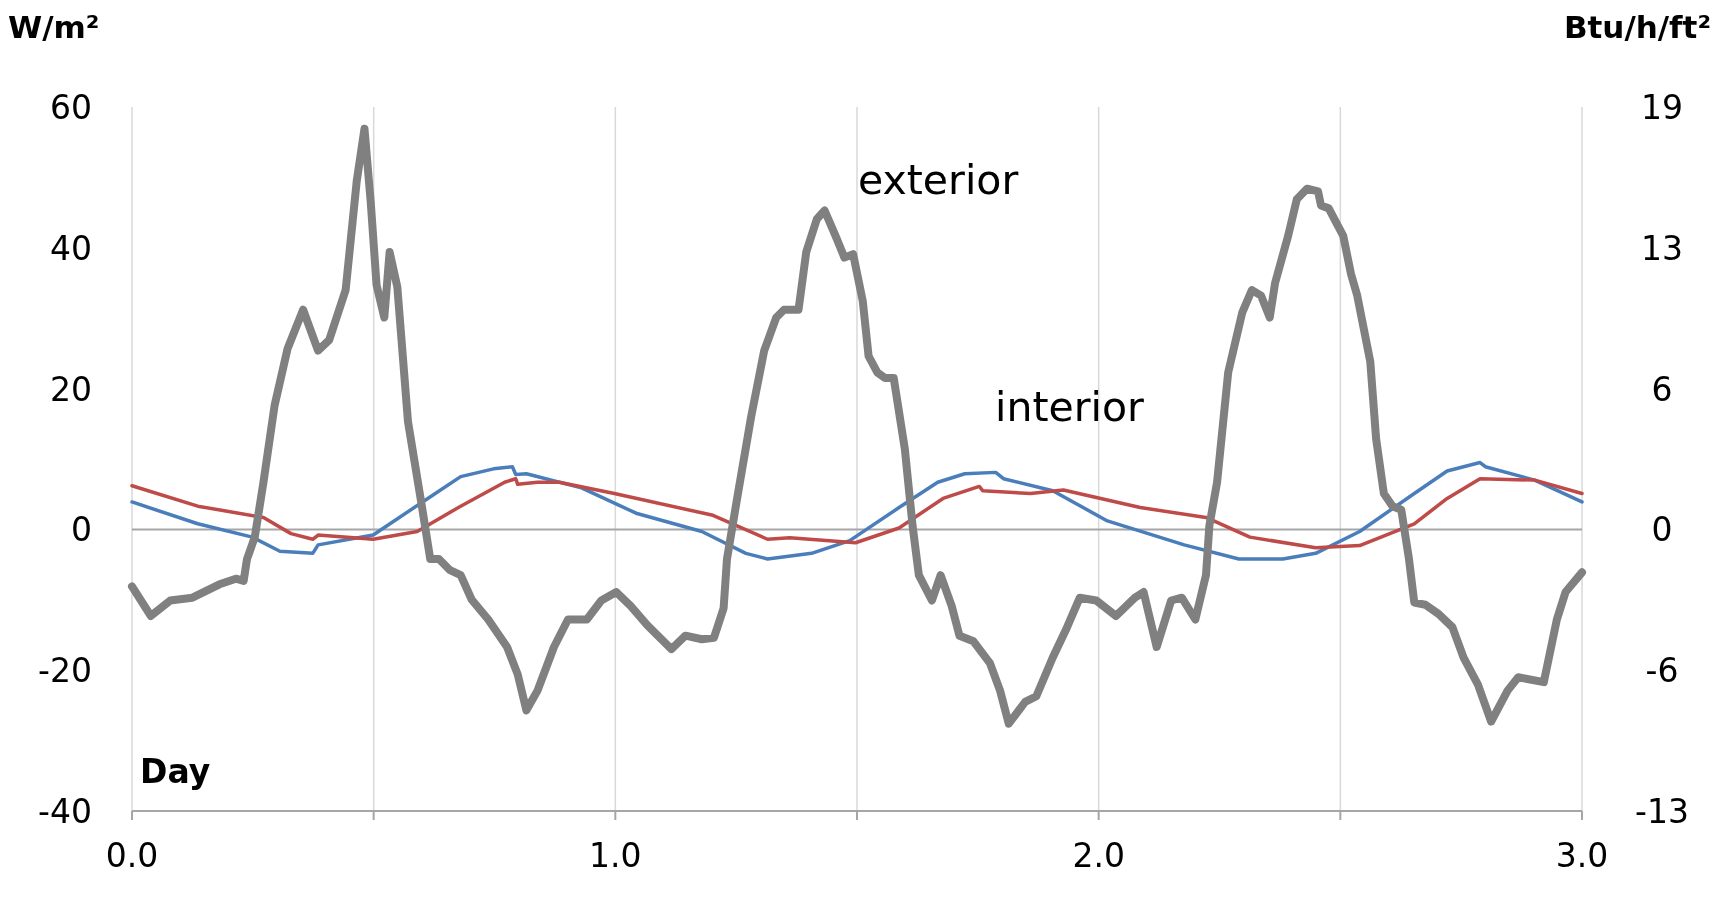 This screenshot has height=911, width=1719. What do you see at coordinates (1662, 811) in the screenshot?
I see `y2-tick-label: -13` at bounding box center [1662, 811].